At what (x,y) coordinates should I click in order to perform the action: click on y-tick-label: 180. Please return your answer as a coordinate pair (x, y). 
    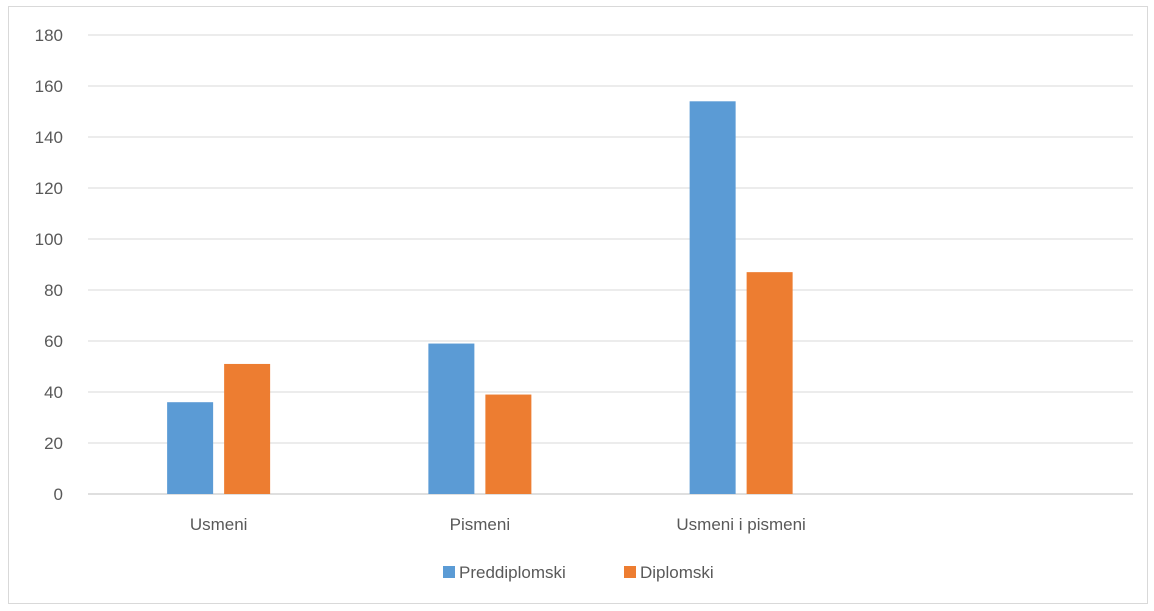
    Looking at the image, I should click on (49, 35).